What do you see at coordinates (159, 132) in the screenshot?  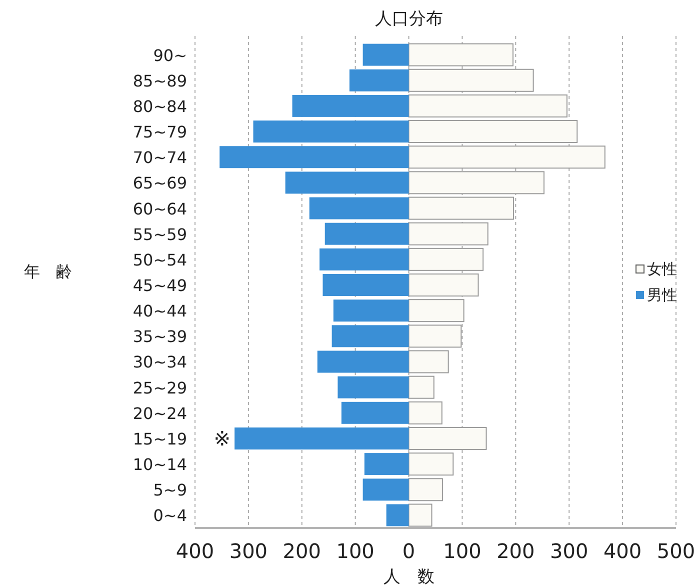 I see `ytick: 75~79` at bounding box center [159, 132].